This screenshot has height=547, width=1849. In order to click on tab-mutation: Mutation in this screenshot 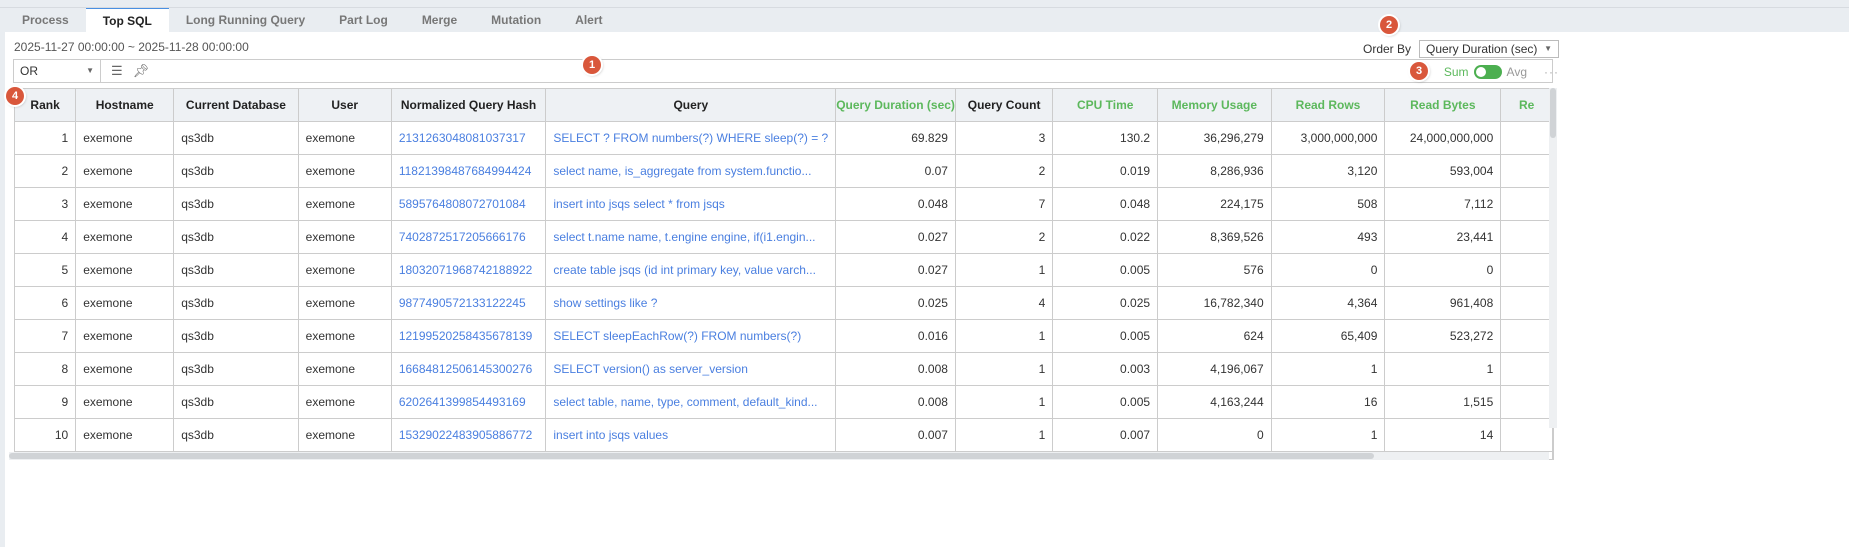, I will do `click(516, 20)`.